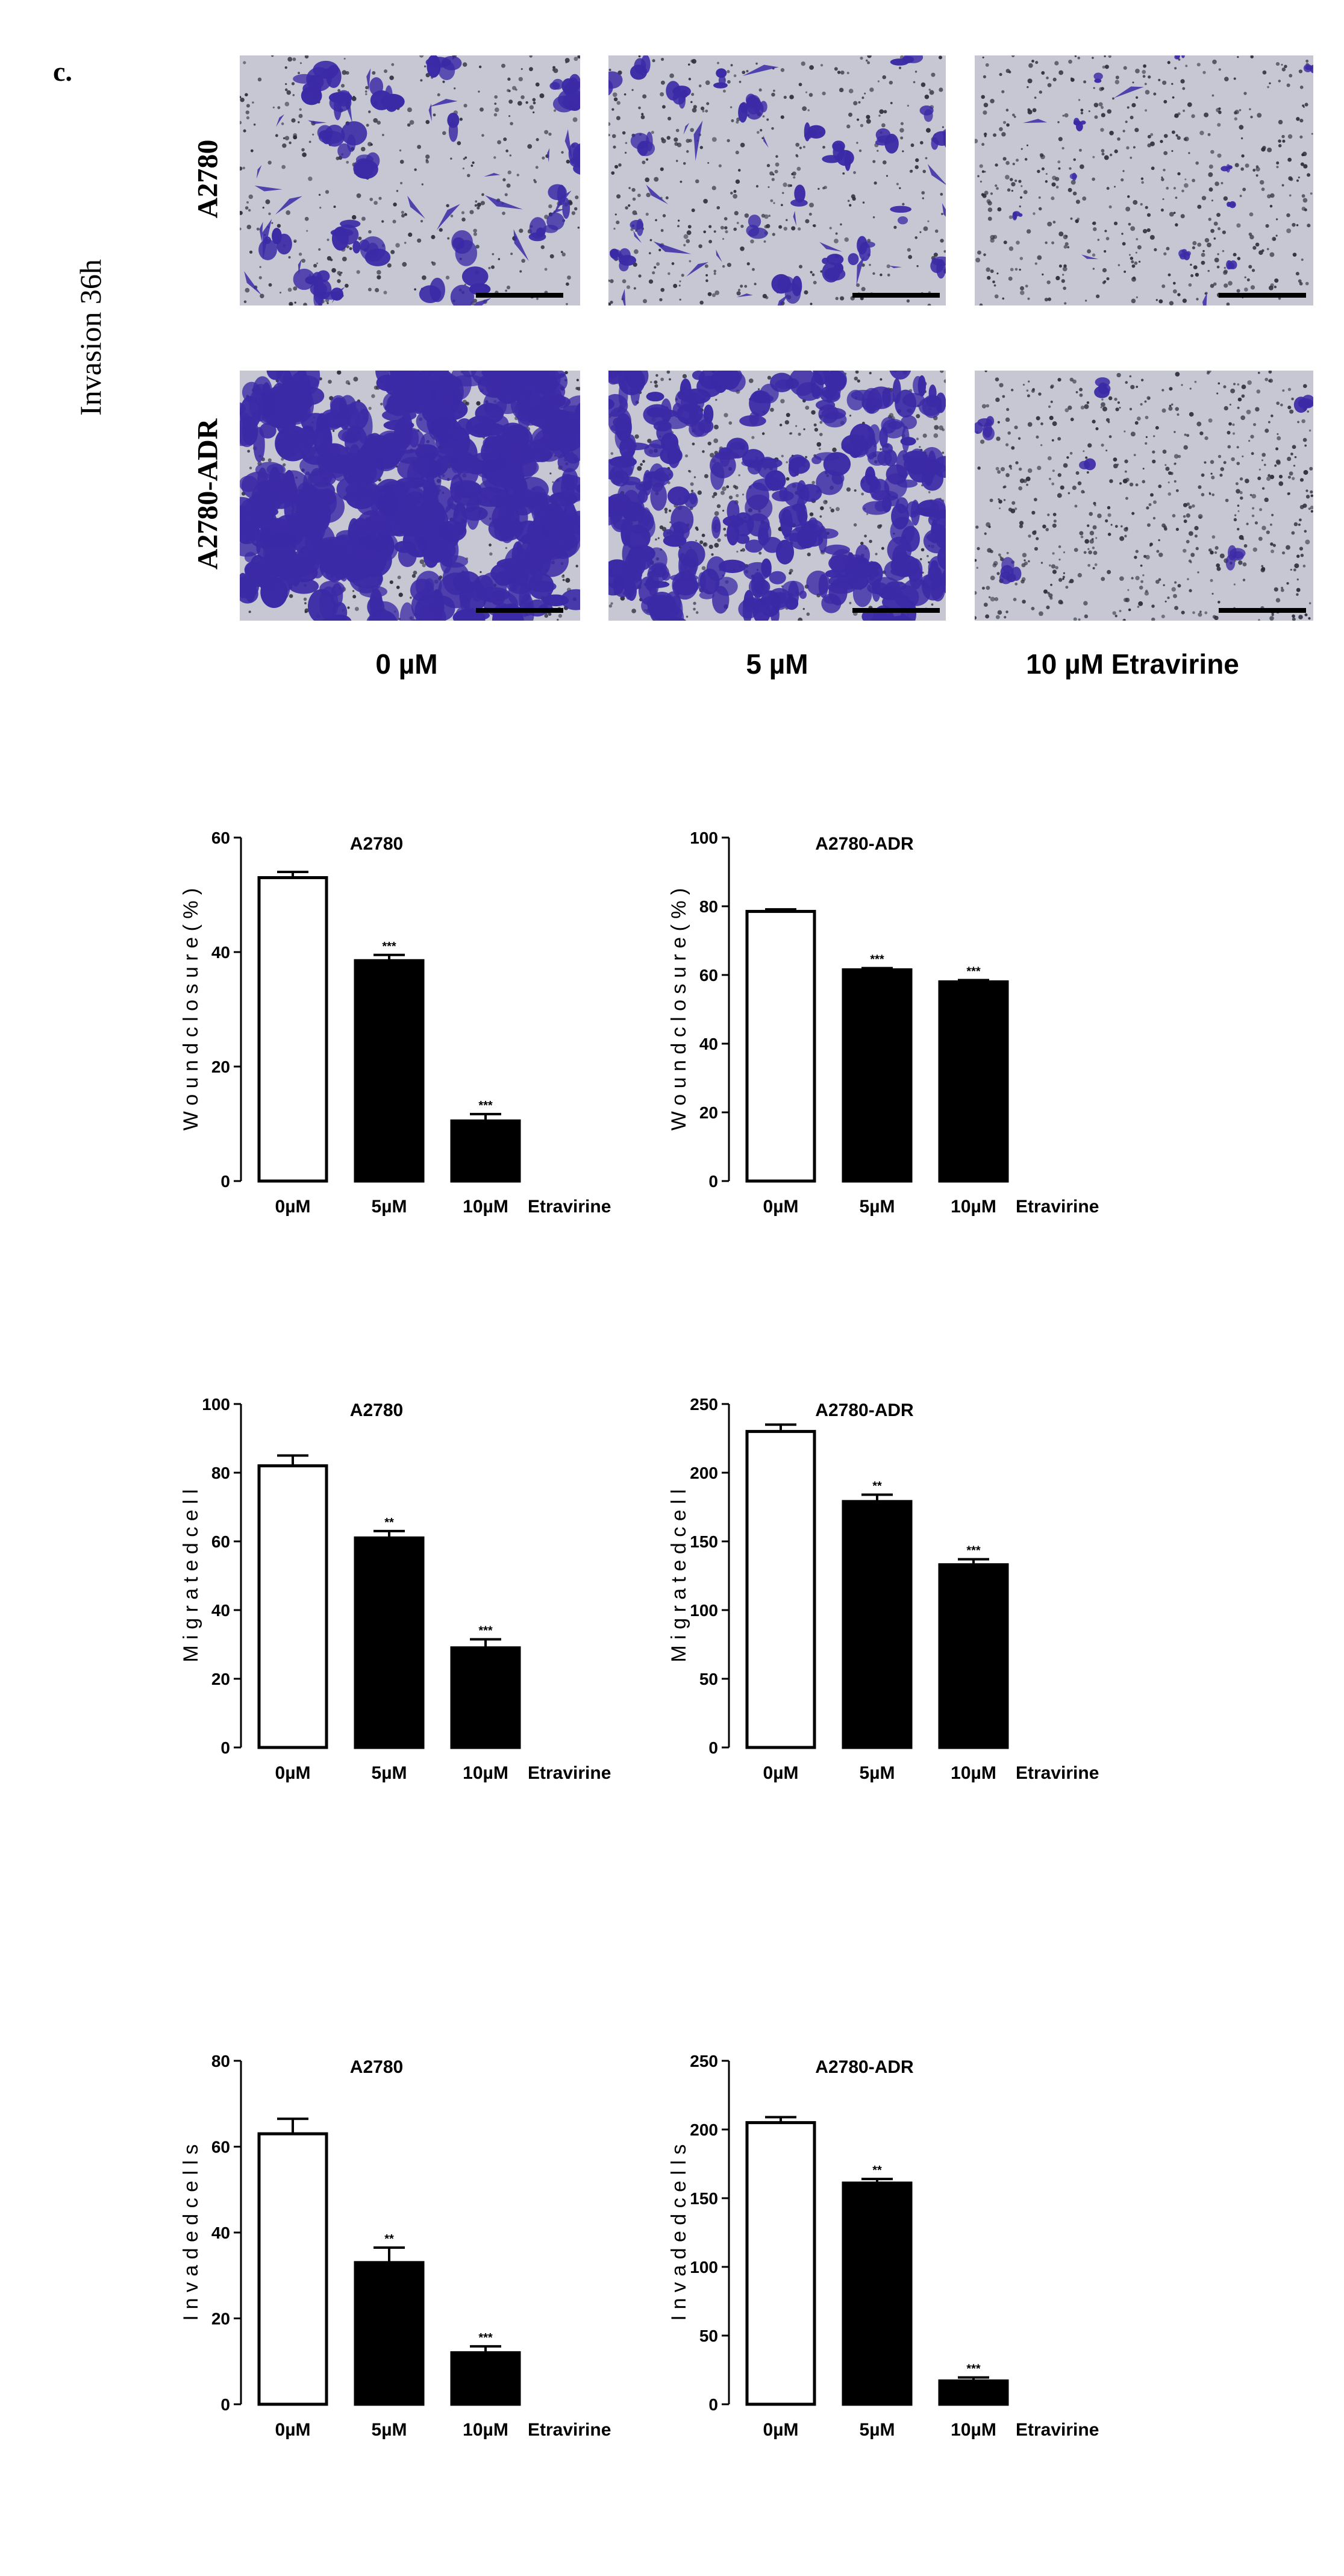 Image resolution: width=1344 pixels, height=2576 pixels. Describe the element at coordinates (1132, 664) in the screenshot. I see `condition-label-10um-etravirine: 10 µM Etravirine` at that location.